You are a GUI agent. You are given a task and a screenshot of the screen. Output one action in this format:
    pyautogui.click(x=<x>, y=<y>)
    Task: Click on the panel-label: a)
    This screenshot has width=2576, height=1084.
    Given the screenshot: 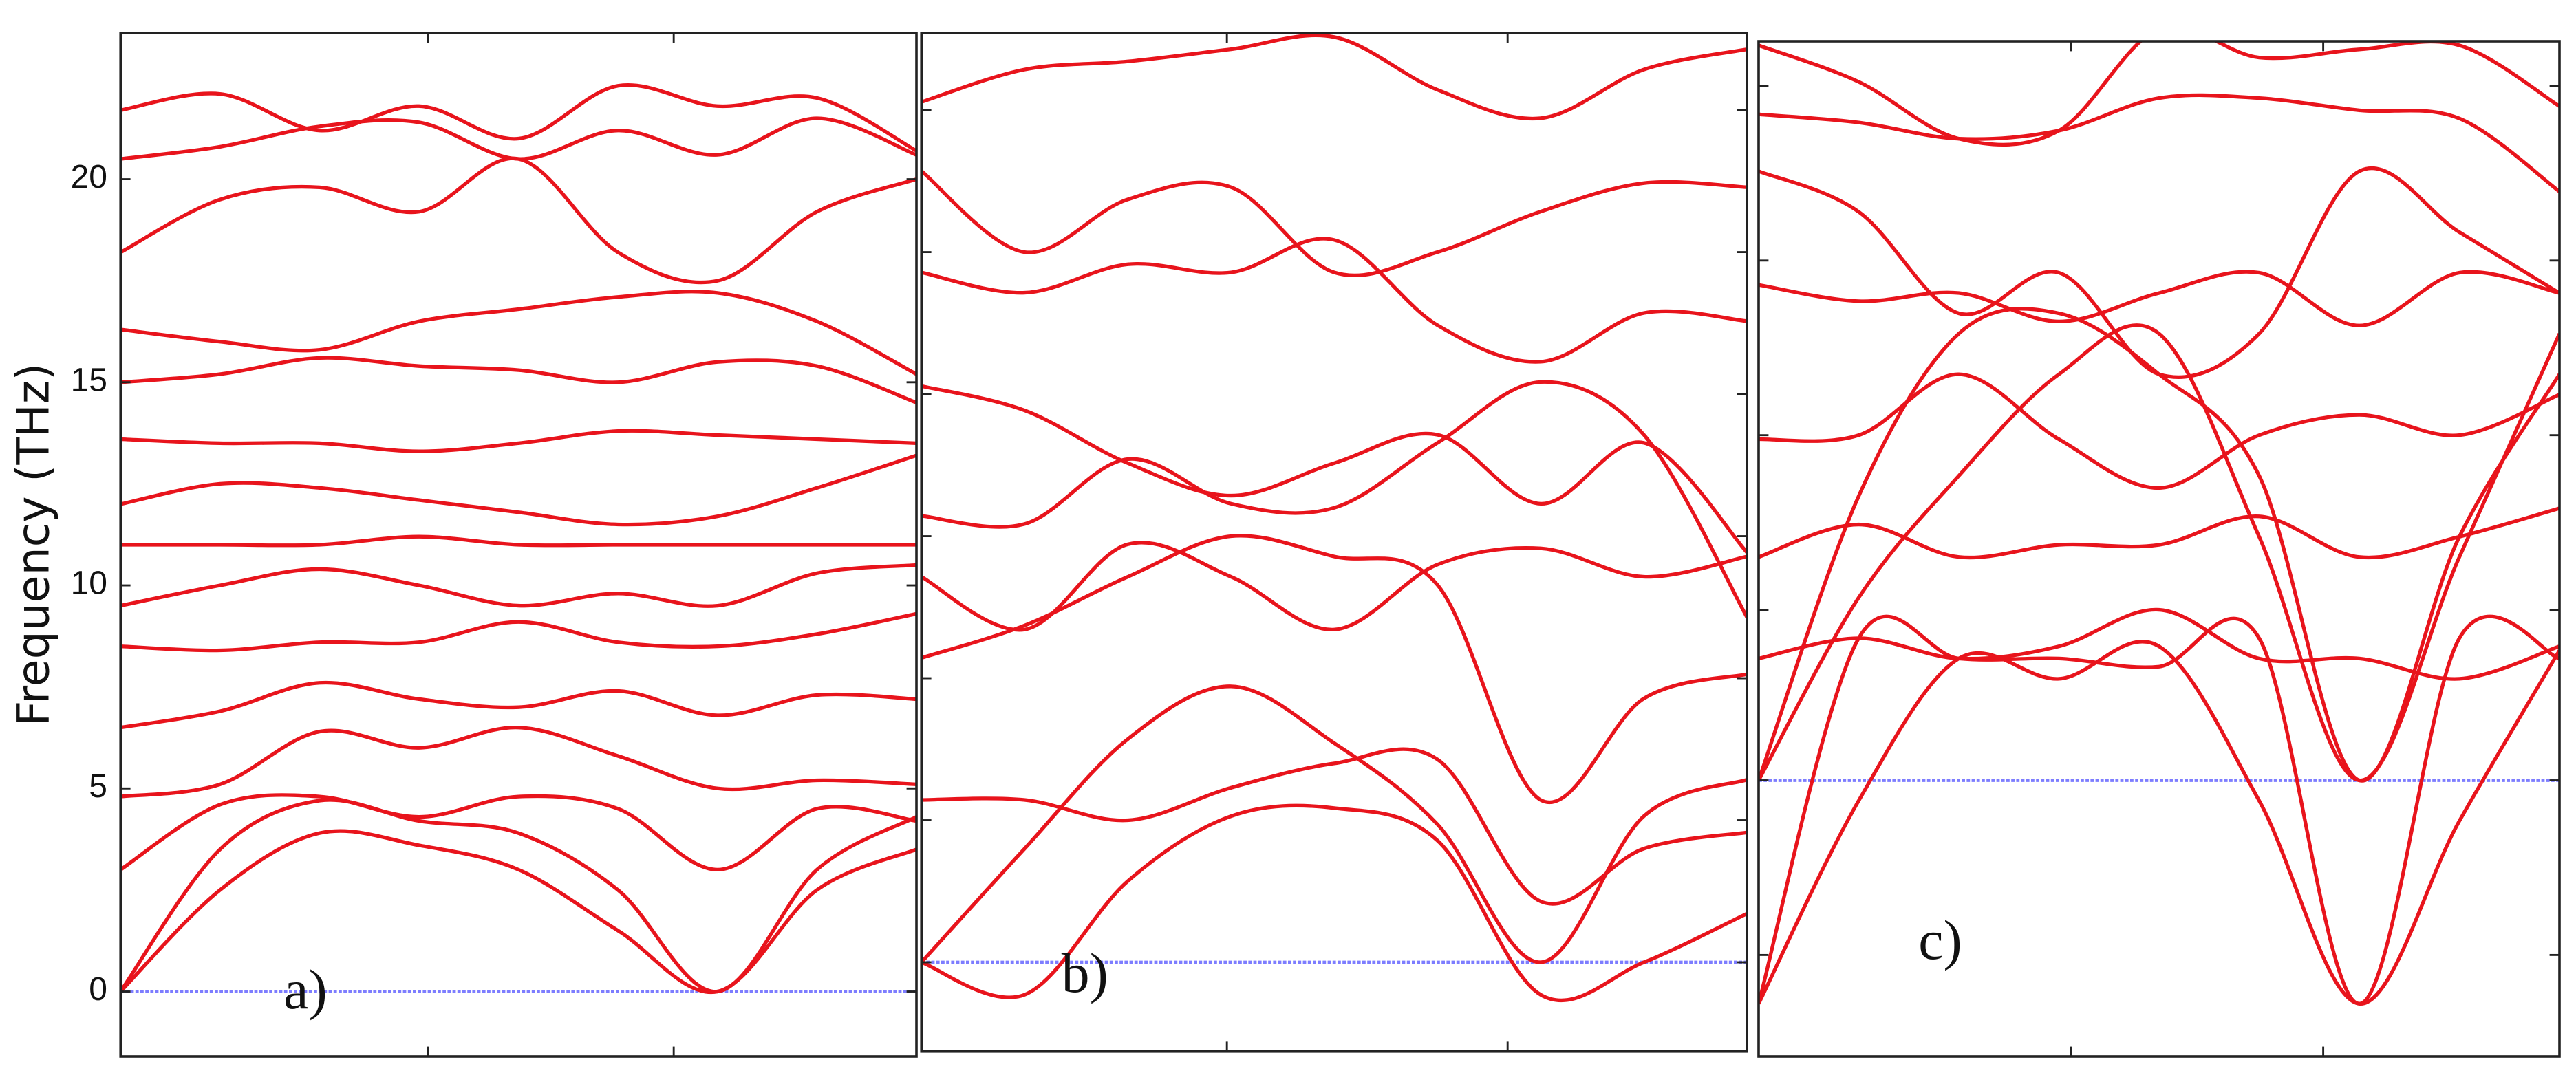 What is the action you would take?
    pyautogui.click(x=305, y=990)
    